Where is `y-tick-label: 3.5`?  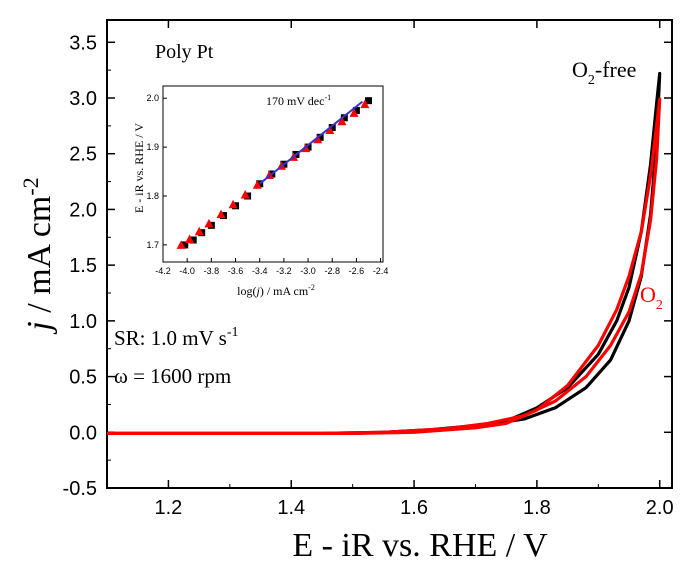
y-tick-label: 3.5 is located at coordinates (83, 43).